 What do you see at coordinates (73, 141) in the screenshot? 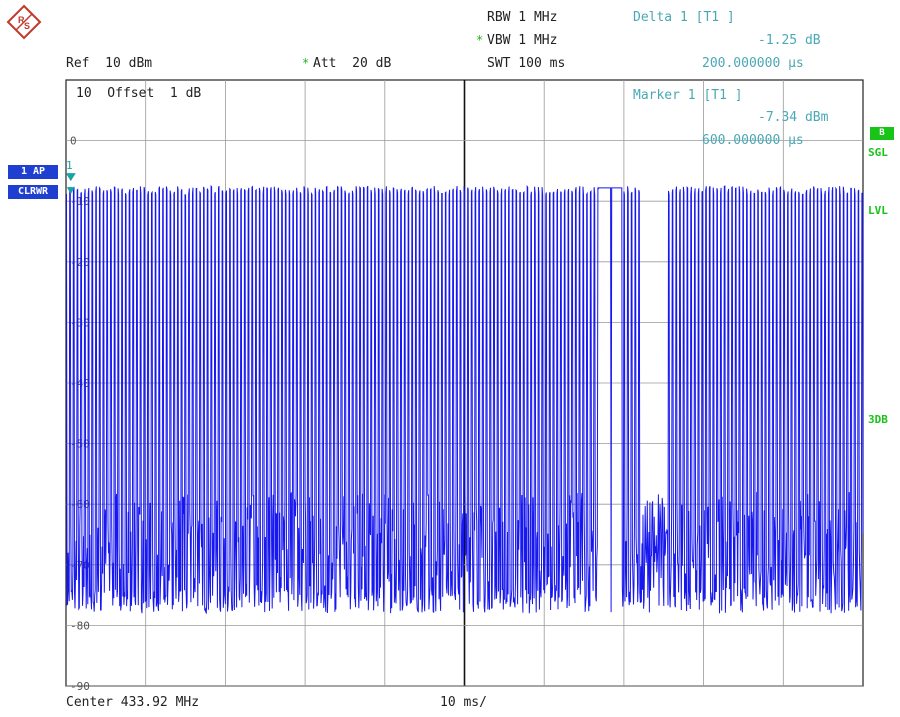
I see `y-tick-label: 0` at bounding box center [73, 141].